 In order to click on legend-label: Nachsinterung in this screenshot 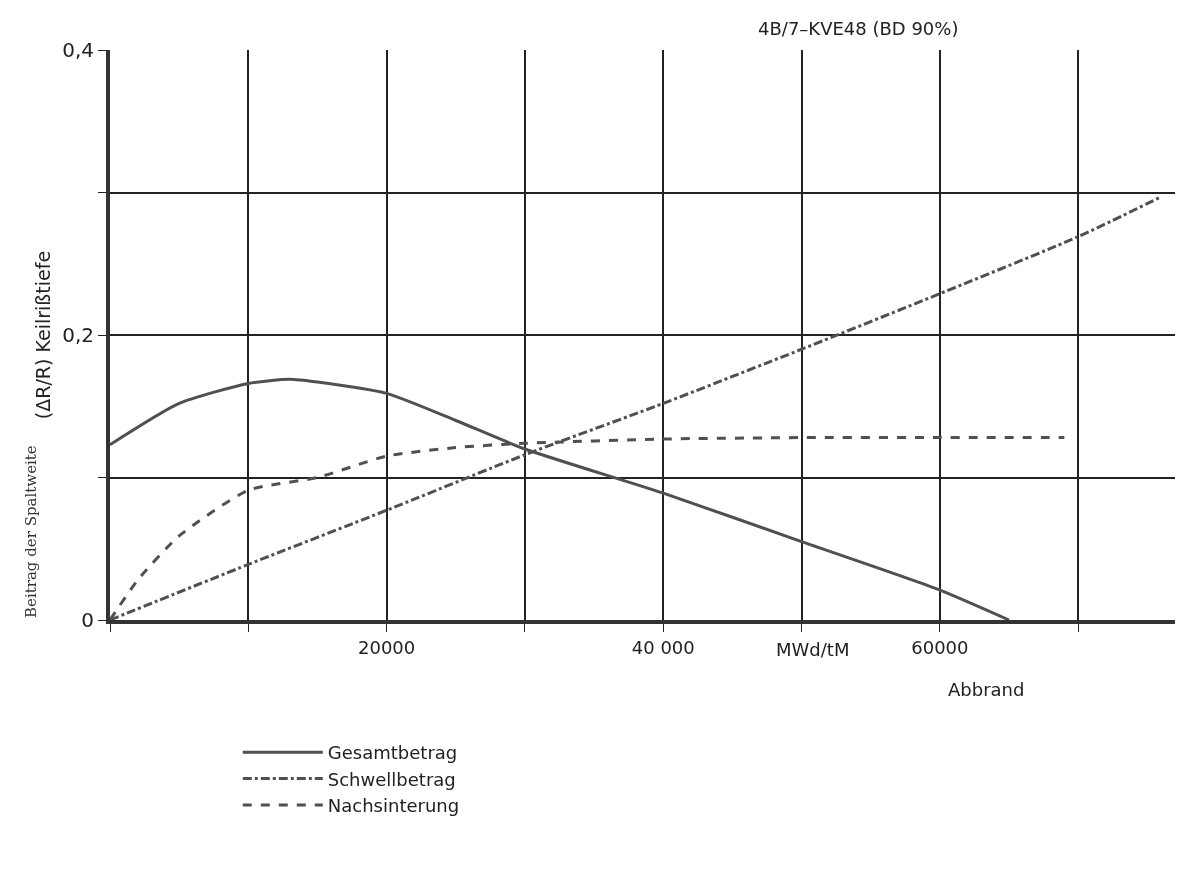, I will do `click(393, 806)`.